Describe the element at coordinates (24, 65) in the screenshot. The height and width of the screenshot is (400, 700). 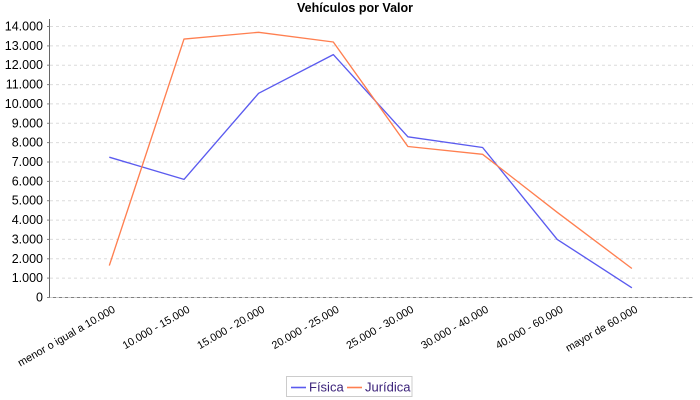
I see `svg-text: 12.000` at that location.